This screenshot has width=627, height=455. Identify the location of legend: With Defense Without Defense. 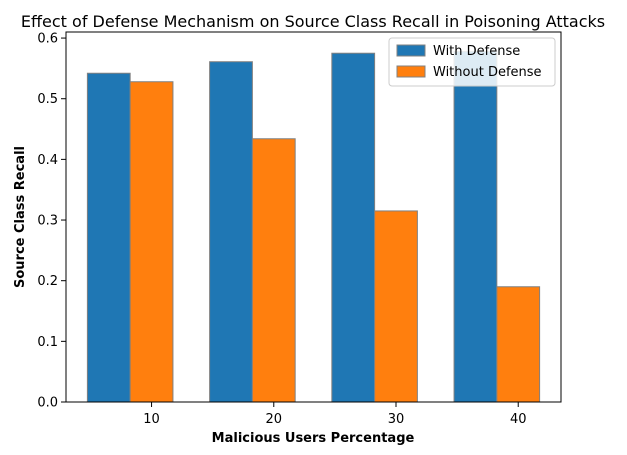
(472, 62).